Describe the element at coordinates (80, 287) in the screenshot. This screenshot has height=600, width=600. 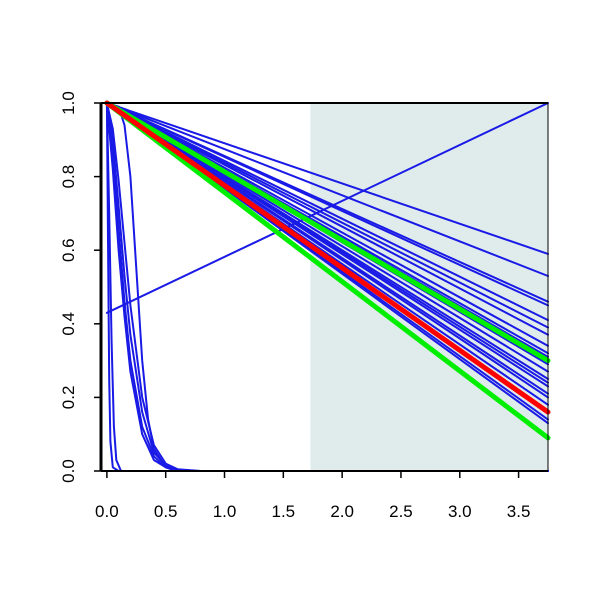
I see `y-axis: 0.0 0.2 0.4 0.6 0.8 1.0` at that location.